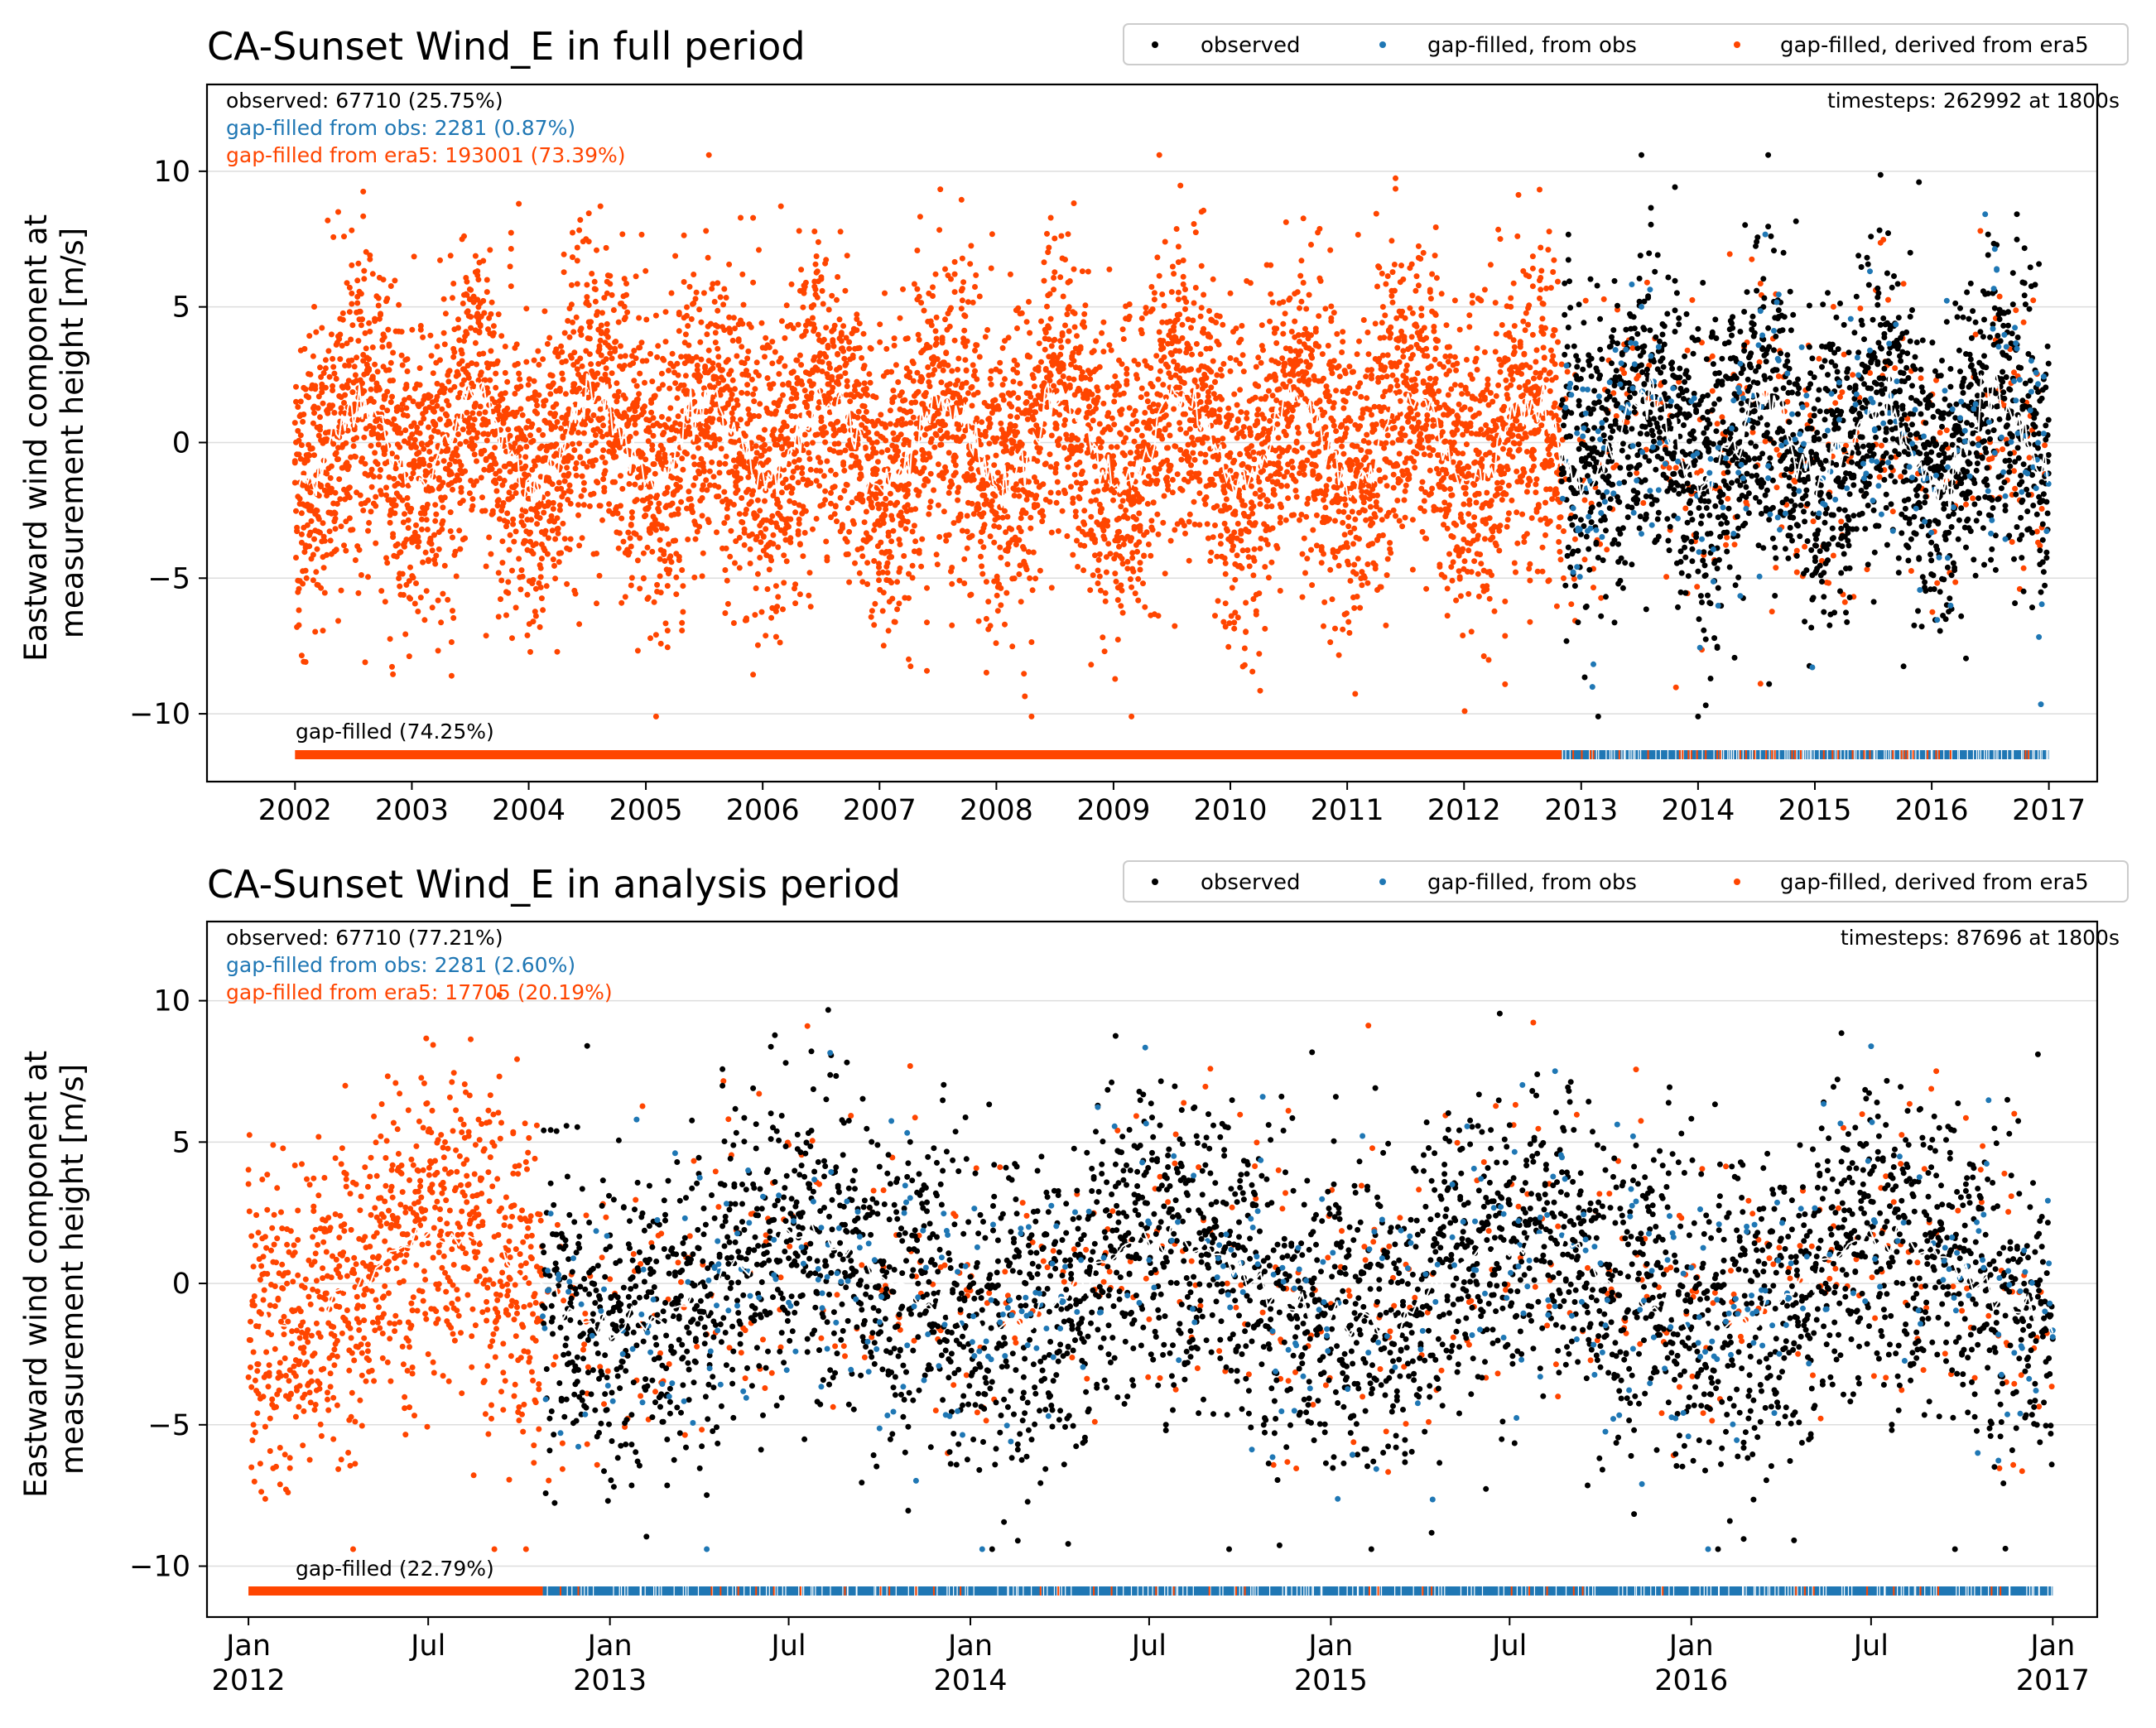 Image resolution: width=2156 pixels, height=1728 pixels. Describe the element at coordinates (395, 1591) in the screenshot. I see `gap-filled-bar-era5` at that location.